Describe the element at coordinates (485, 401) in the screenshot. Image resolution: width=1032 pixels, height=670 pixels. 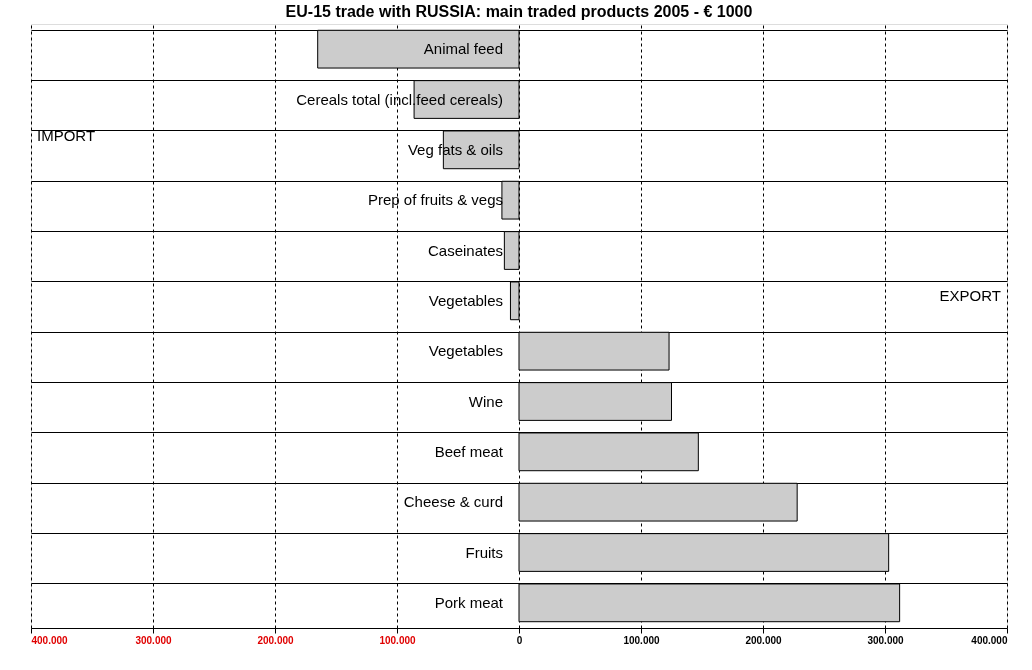
I see `y-tick-label: Wine` at that location.